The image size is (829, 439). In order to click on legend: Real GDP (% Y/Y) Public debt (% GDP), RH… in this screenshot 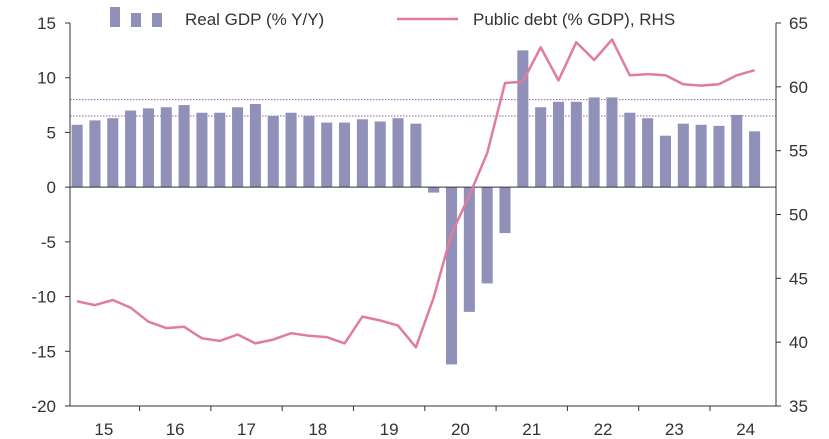, I will do `click(392, 18)`.